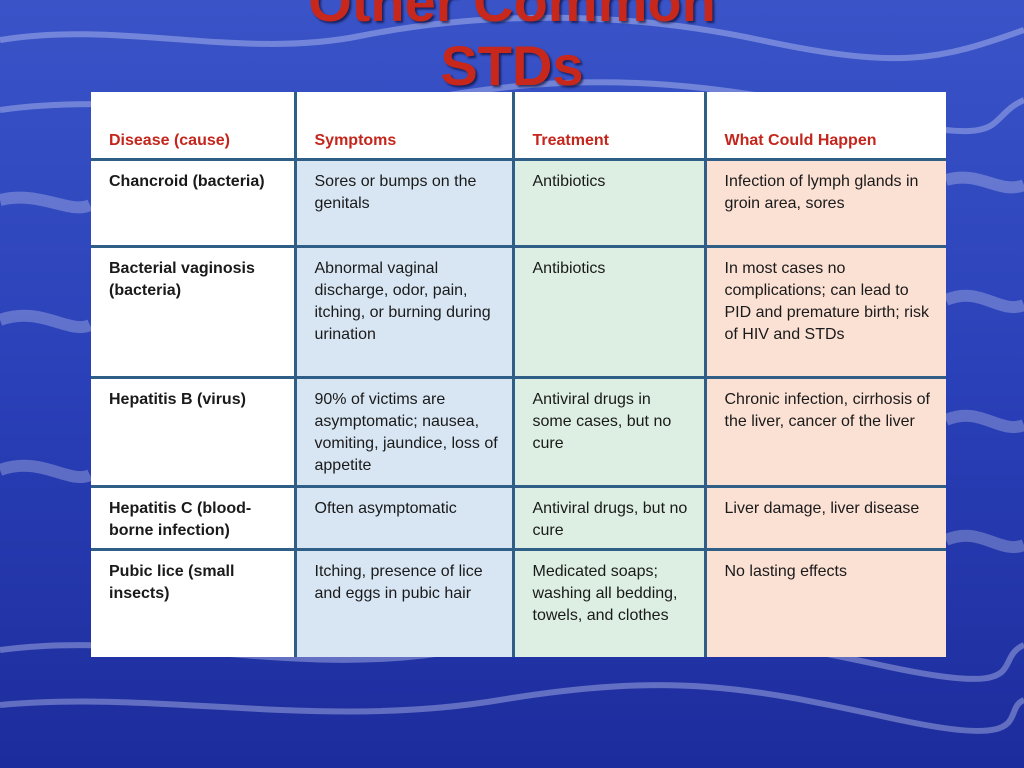 This screenshot has width=1024, height=768. I want to click on header-treatment: Treatment, so click(608, 126).